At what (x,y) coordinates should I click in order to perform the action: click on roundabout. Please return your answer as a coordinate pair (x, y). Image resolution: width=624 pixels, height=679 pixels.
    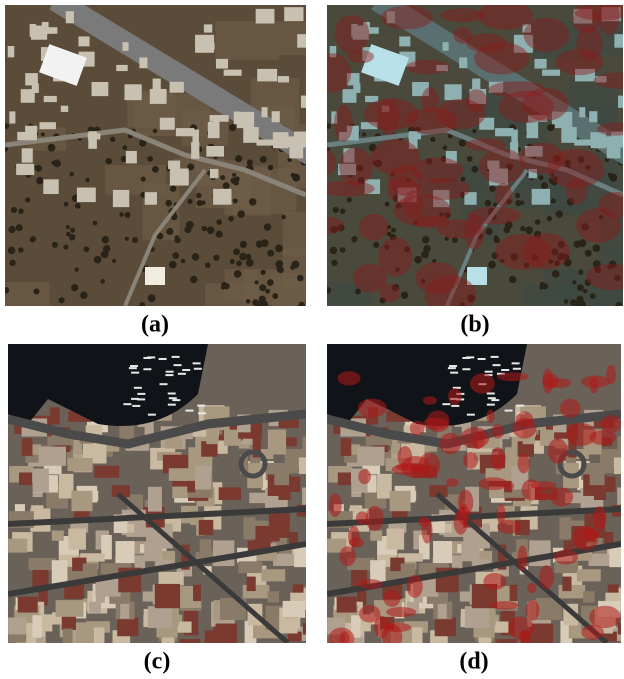
    Looking at the image, I should click on (253, 464).